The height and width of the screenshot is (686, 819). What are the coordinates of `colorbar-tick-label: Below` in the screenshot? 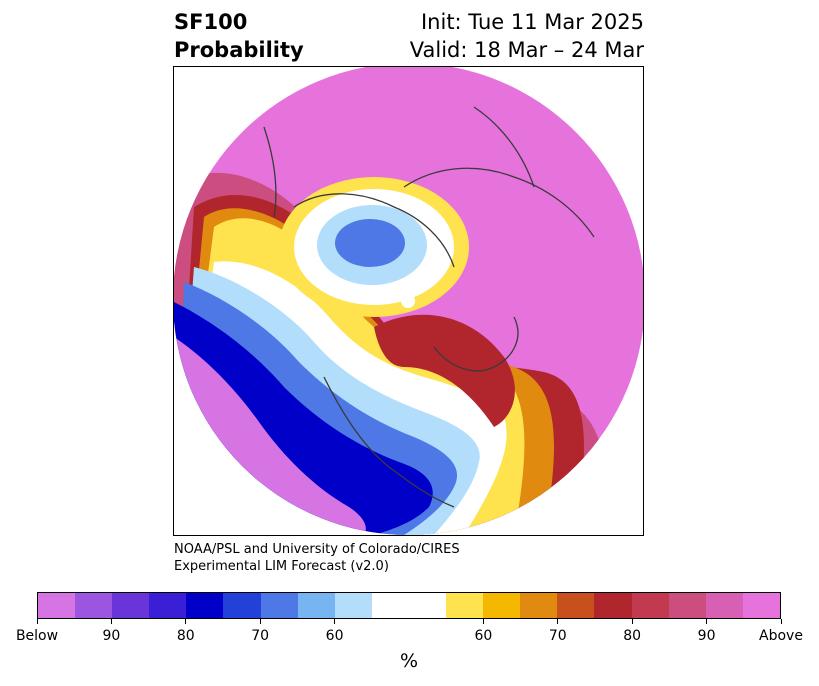 It's located at (37, 636).